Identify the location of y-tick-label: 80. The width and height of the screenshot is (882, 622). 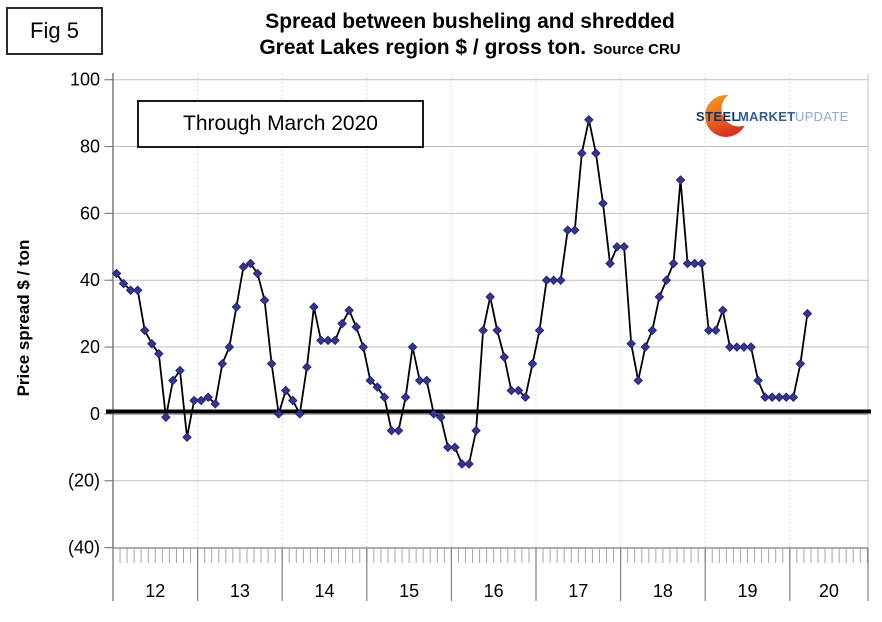
(90, 147).